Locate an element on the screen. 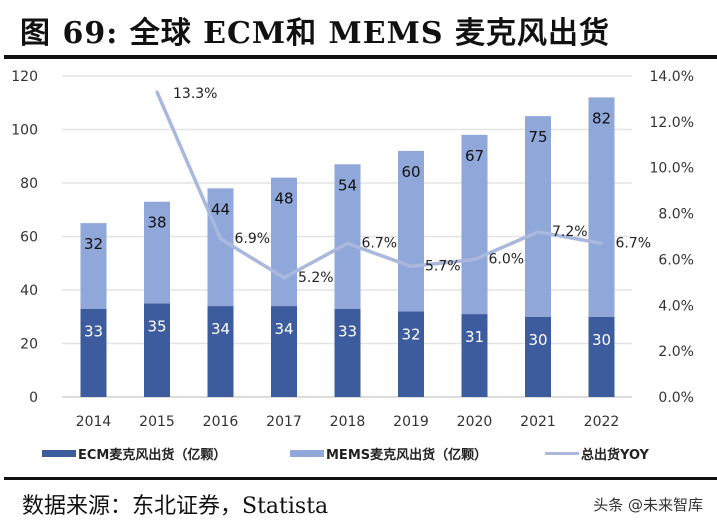 This screenshot has height=530, width=717. legend-ecm: ECM麦克风出货（亿颗） is located at coordinates (134, 453).